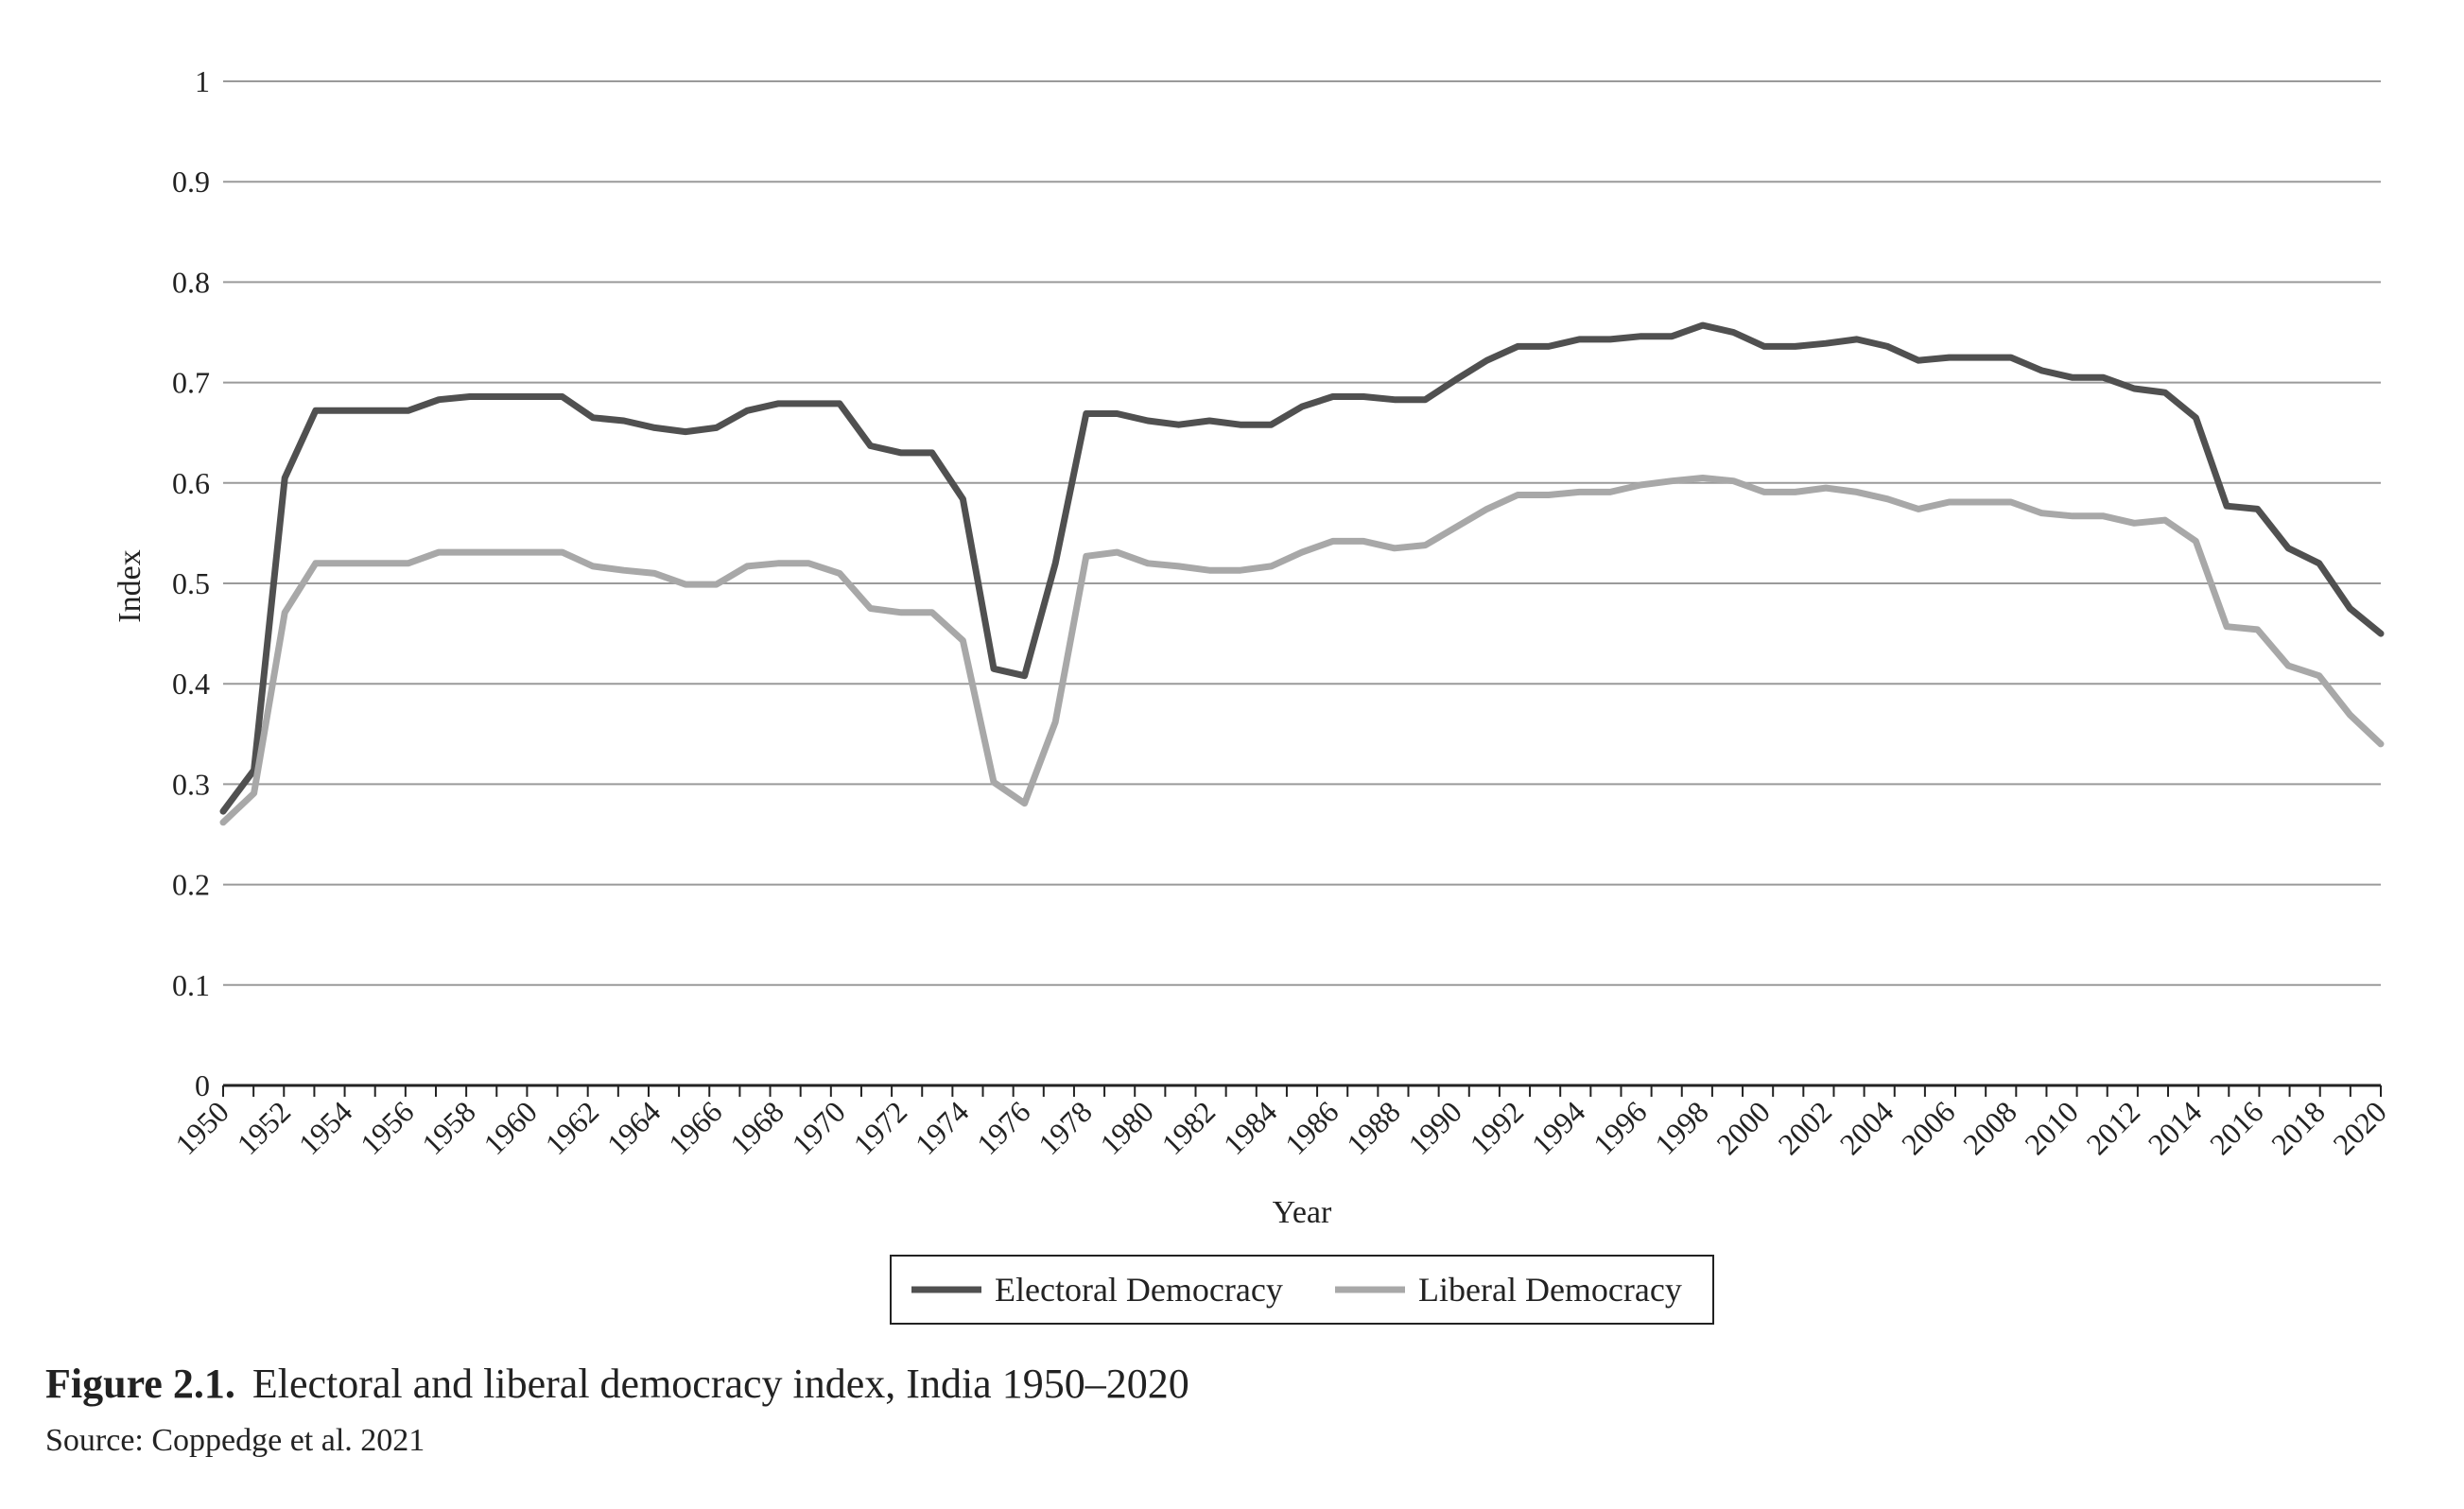 The image size is (2464, 1509). Describe the element at coordinates (879, 1127) in the screenshot. I see `x-tick-label: 1972` at that location.